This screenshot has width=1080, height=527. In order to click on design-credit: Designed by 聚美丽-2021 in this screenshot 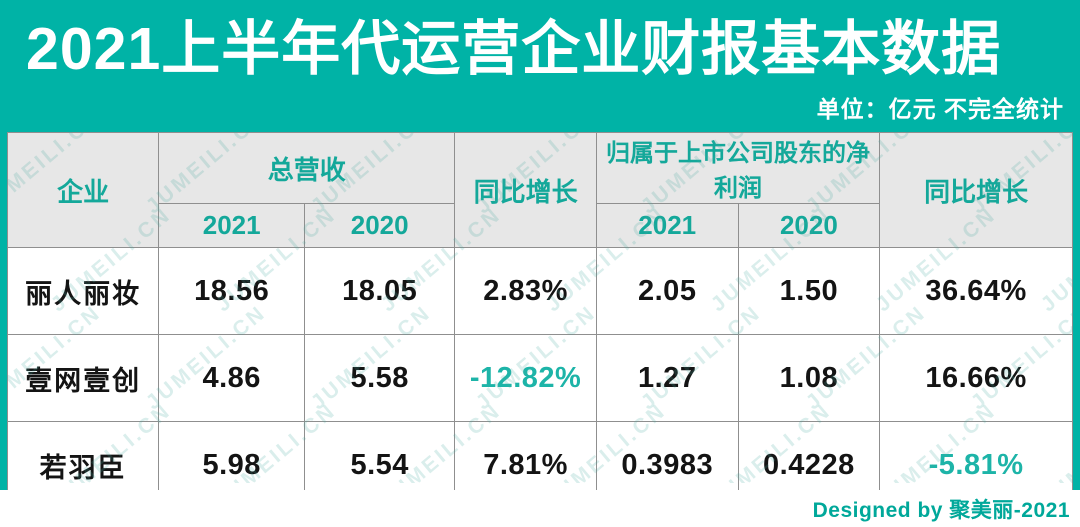, I will do `click(941, 510)`.